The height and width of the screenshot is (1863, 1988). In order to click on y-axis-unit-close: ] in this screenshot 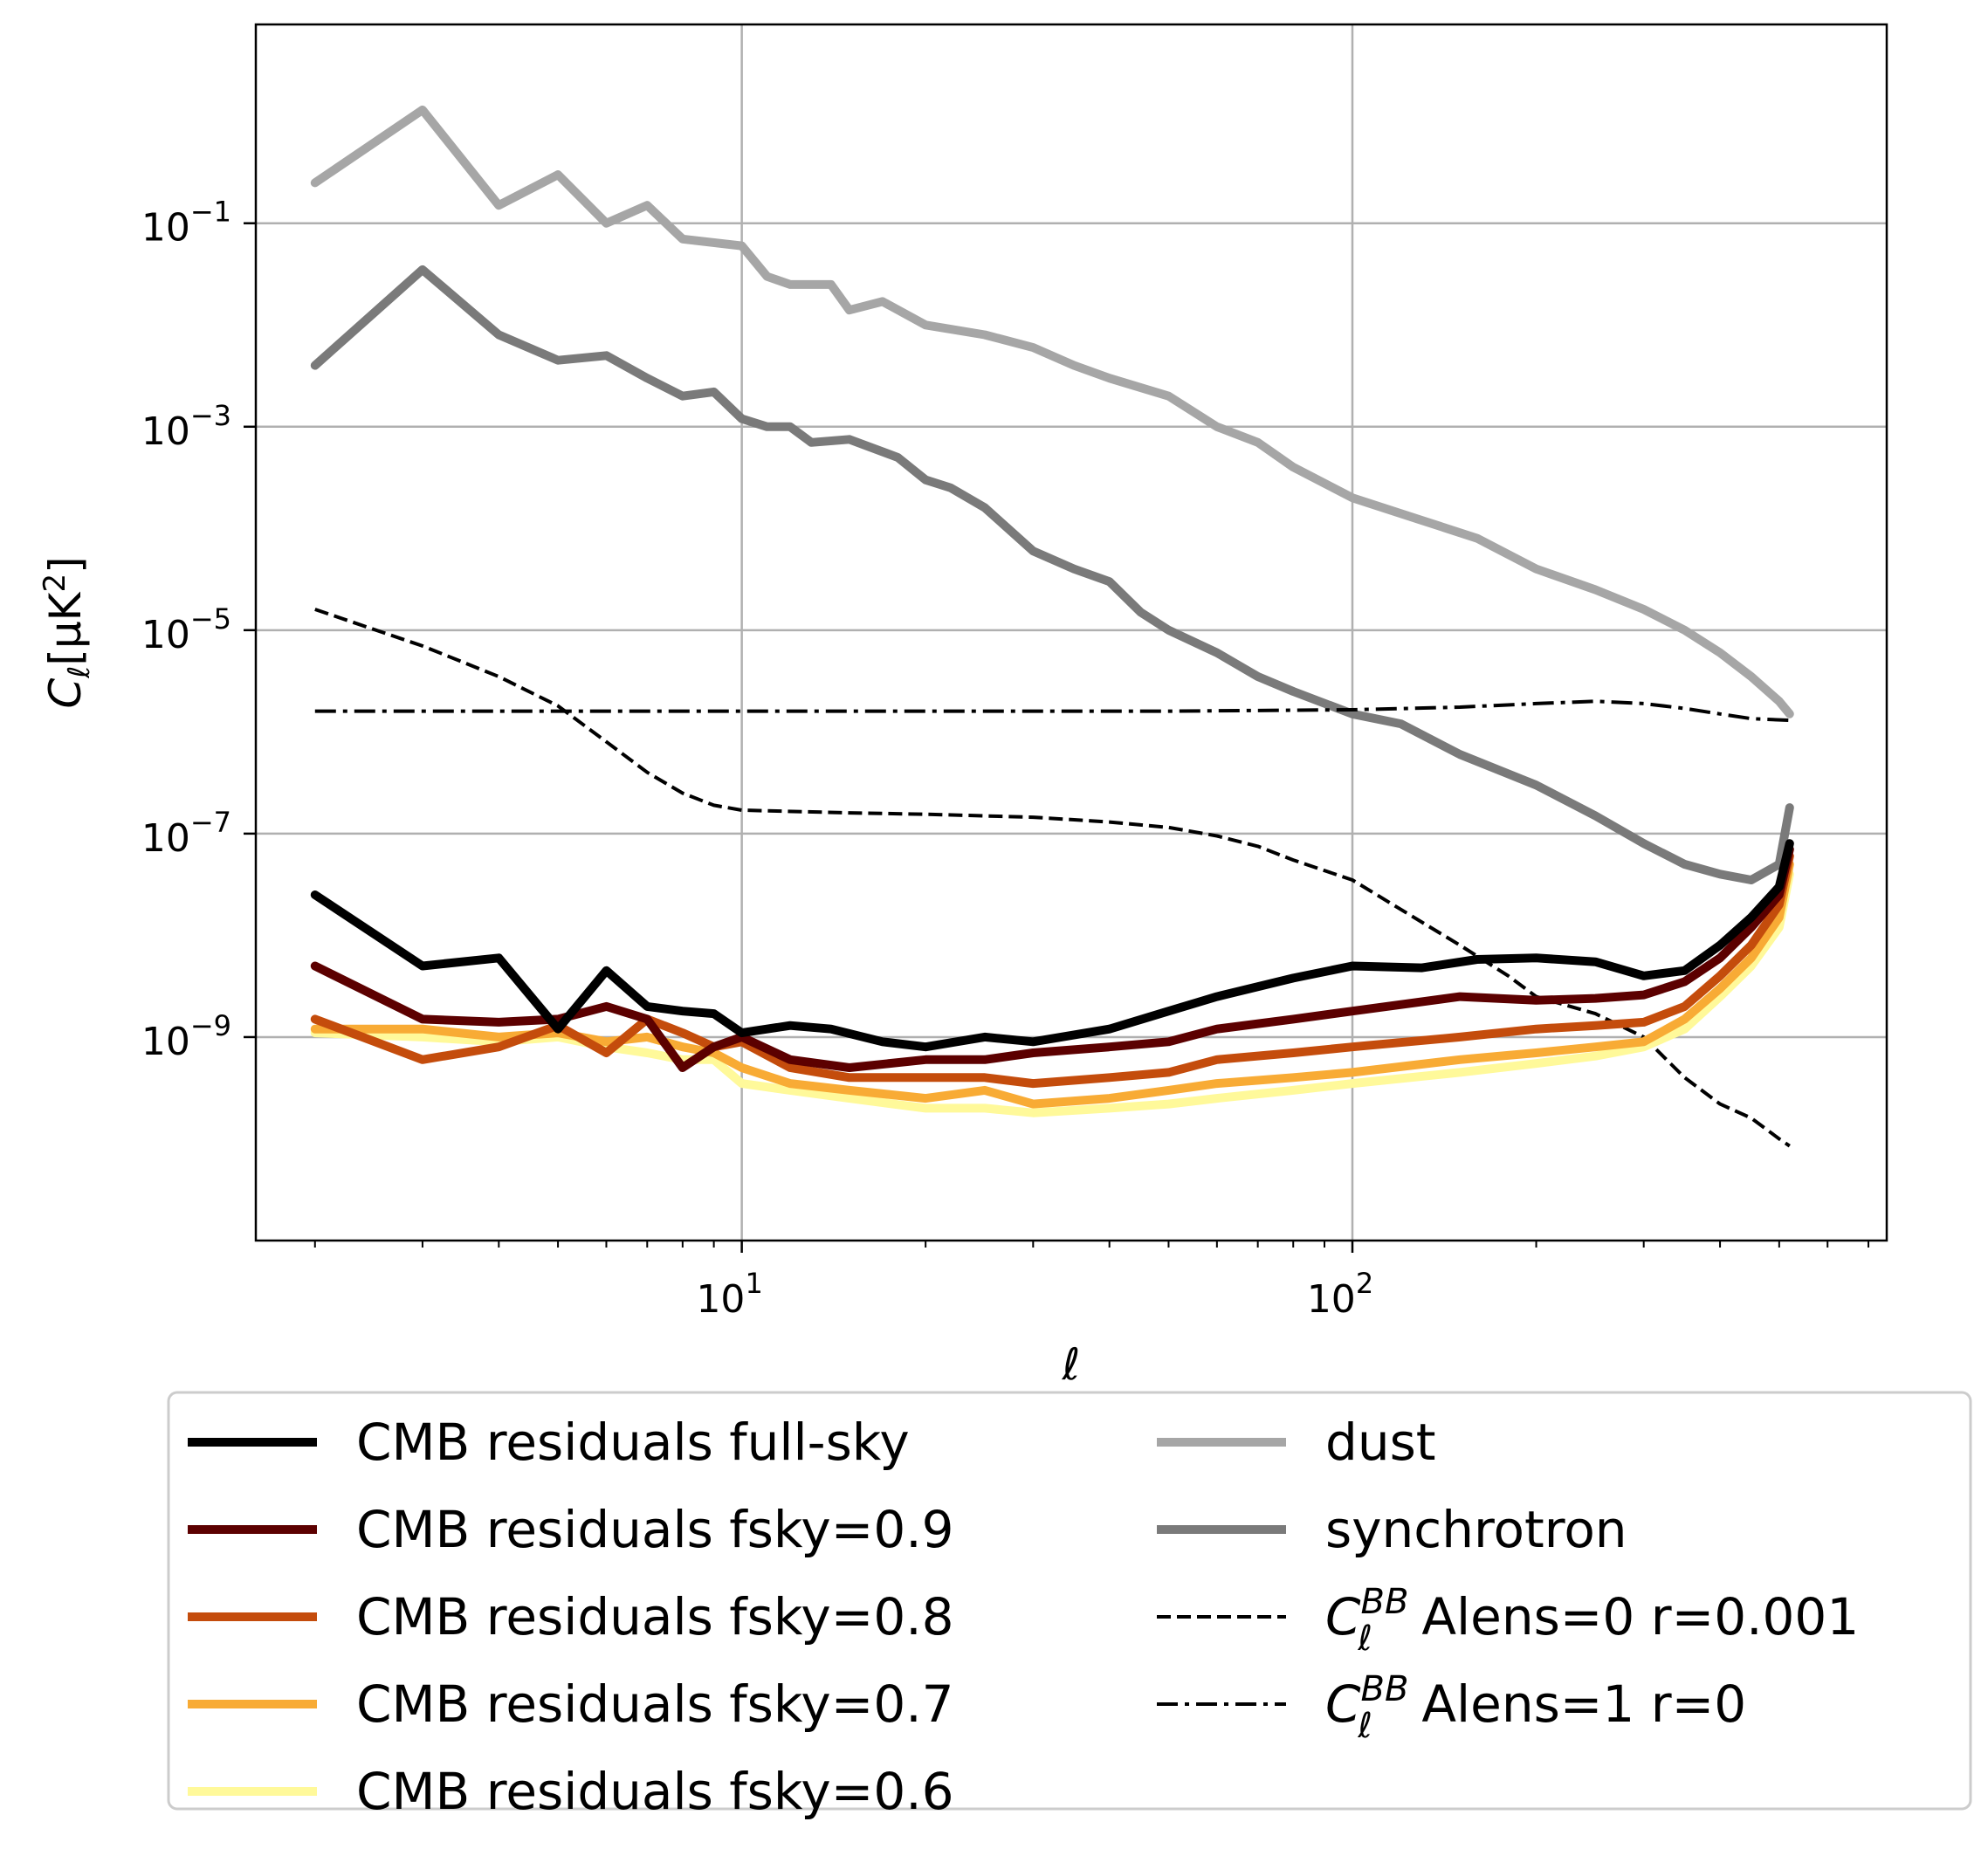, I will do `click(65, 565)`.